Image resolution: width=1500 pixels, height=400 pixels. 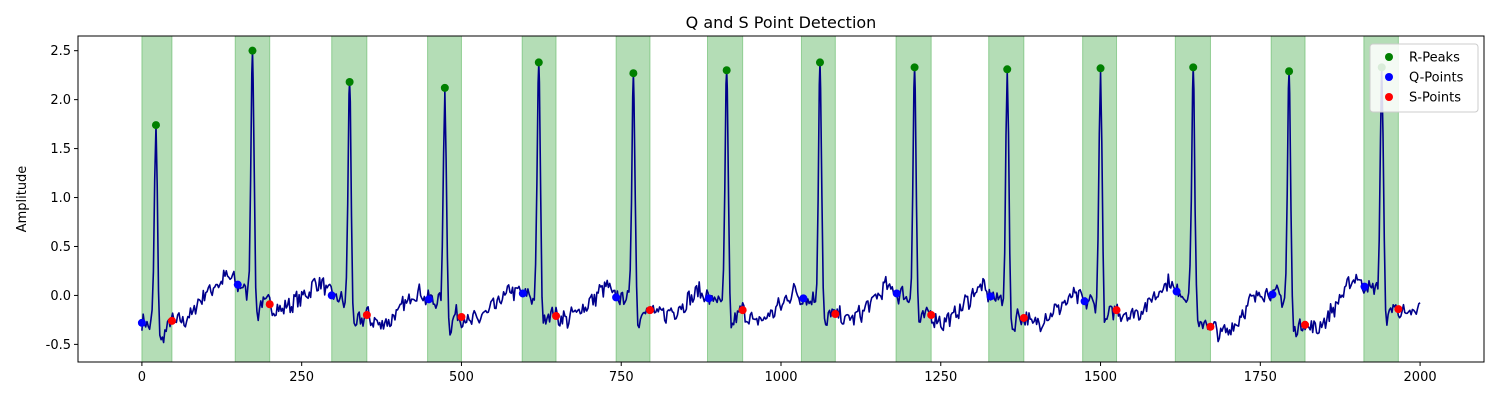 What do you see at coordinates (1434, 58) in the screenshot?
I see `legend-label: R-Peaks` at bounding box center [1434, 58].